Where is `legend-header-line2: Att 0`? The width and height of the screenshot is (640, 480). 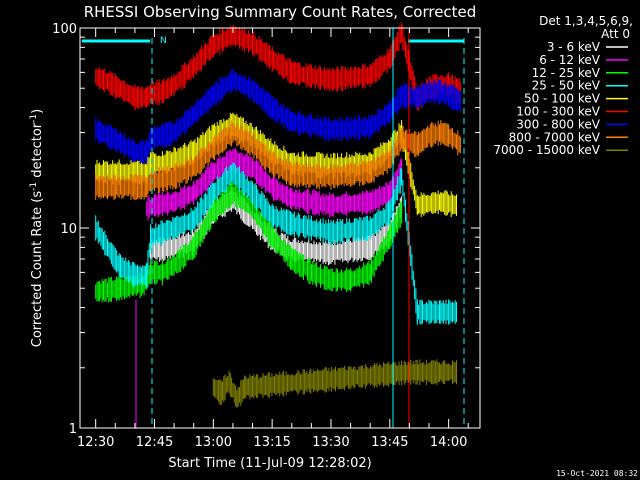 legend-header-line2: Att 0 is located at coordinates (615, 34).